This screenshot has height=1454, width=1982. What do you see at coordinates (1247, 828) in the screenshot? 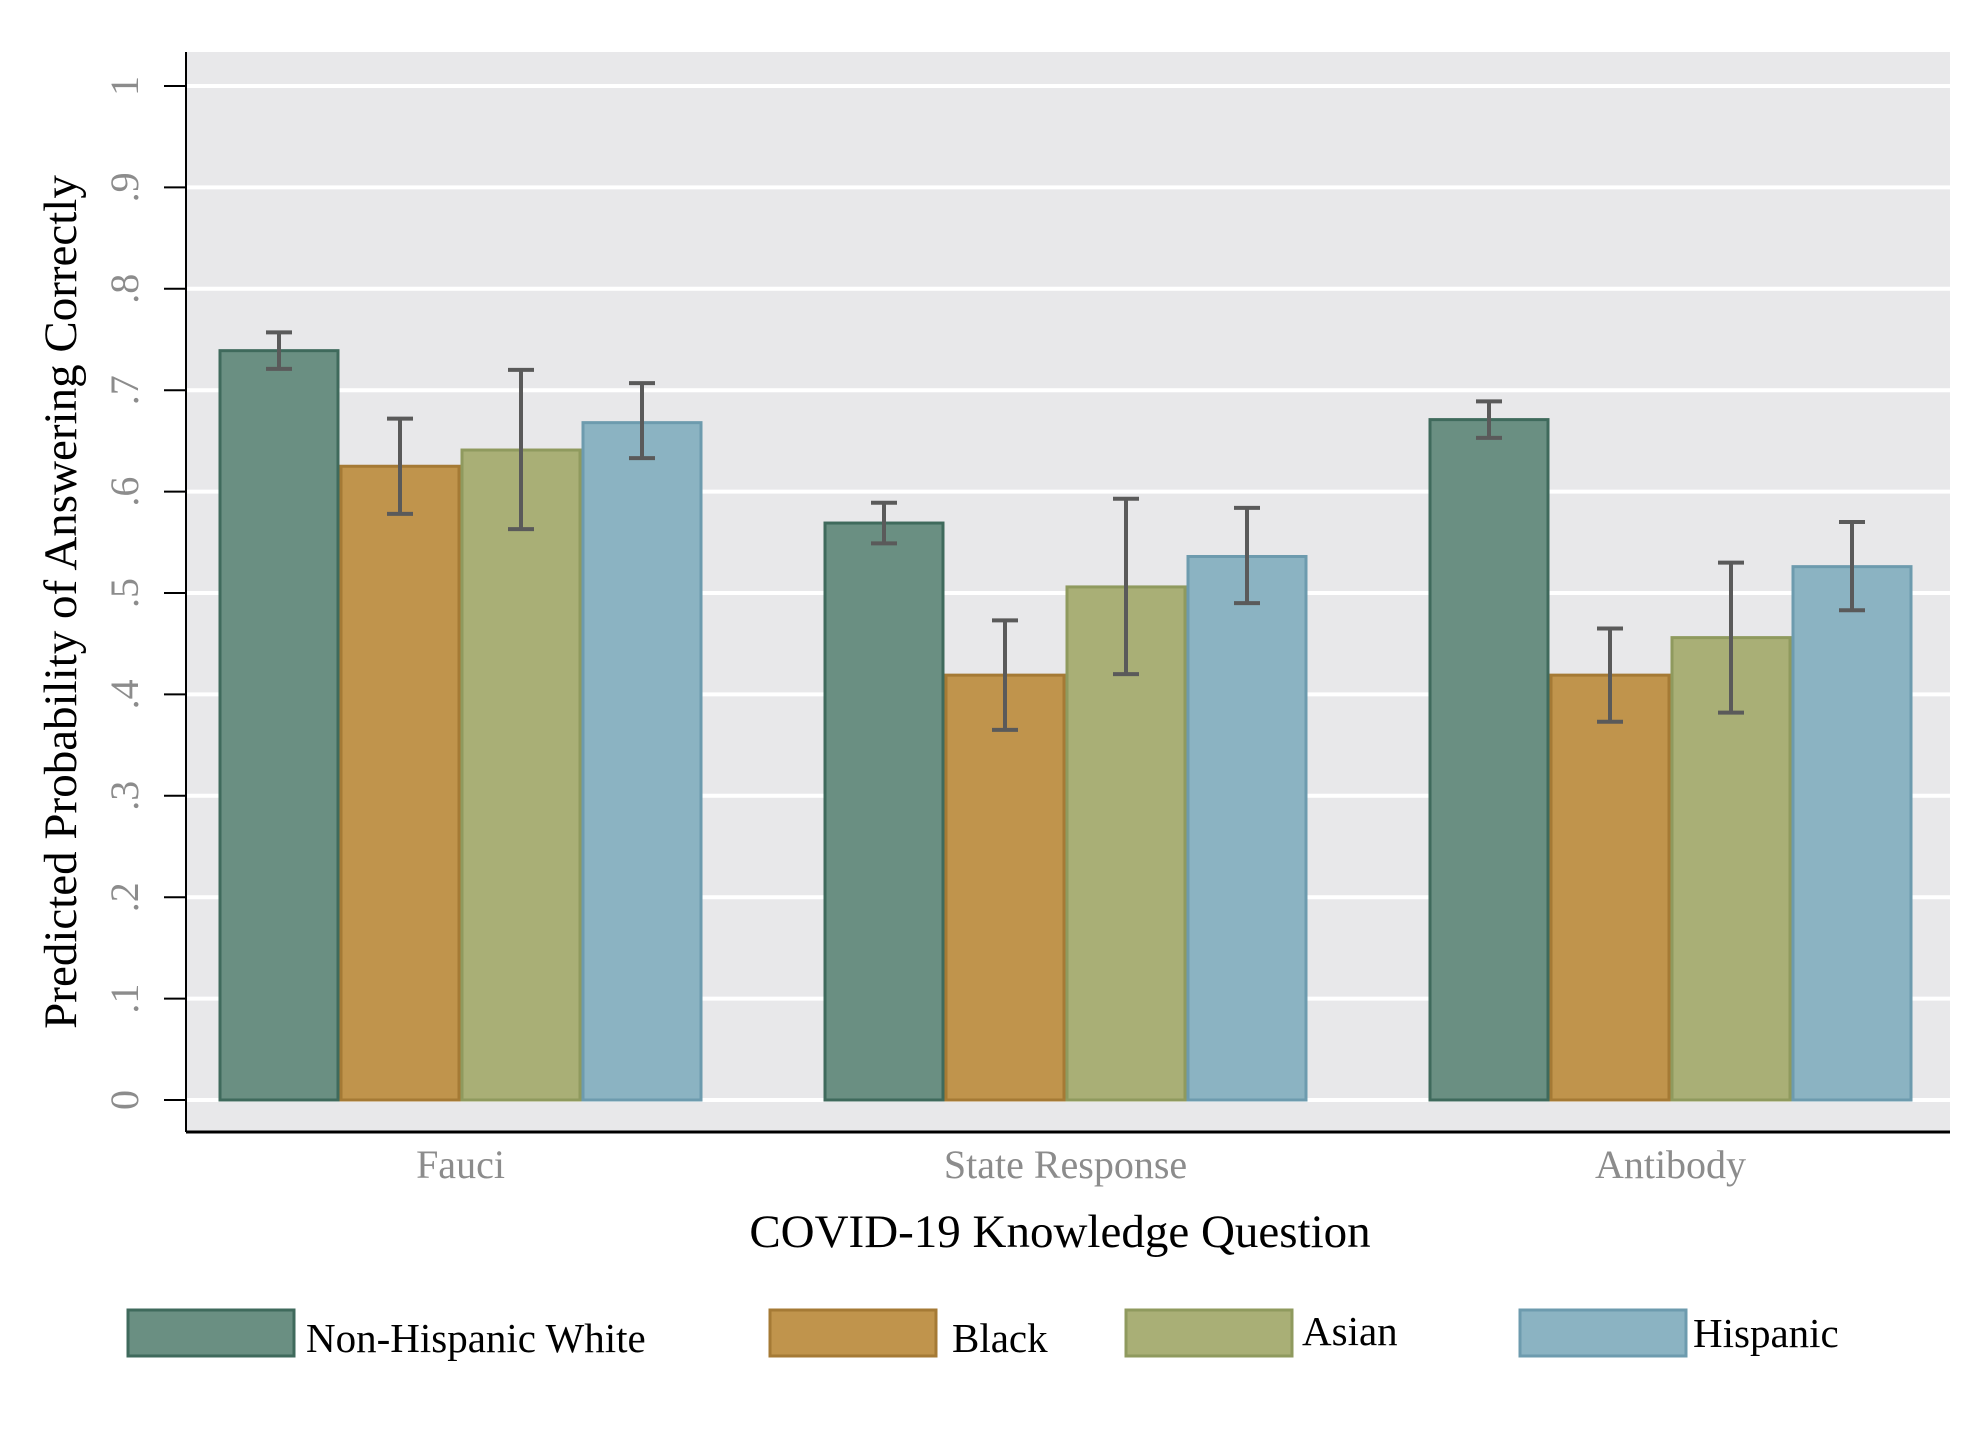
I see `bar-state-response-hispanic` at bounding box center [1247, 828].